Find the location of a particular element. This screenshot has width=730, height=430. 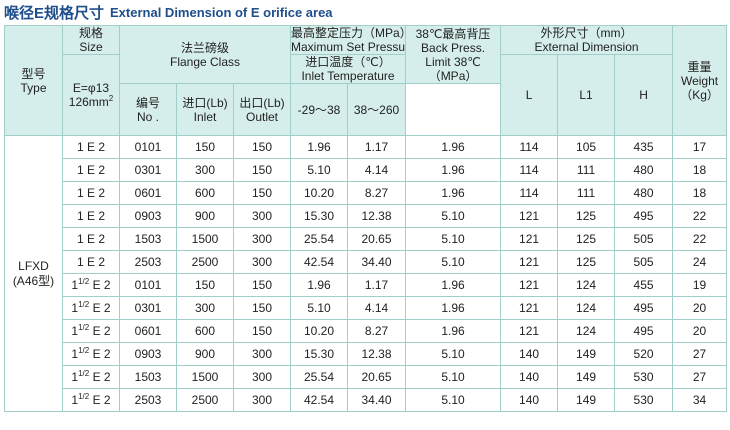

header-inlet-temperature: 进口温度（℃） Inlet Temperature is located at coordinates (348, 69).